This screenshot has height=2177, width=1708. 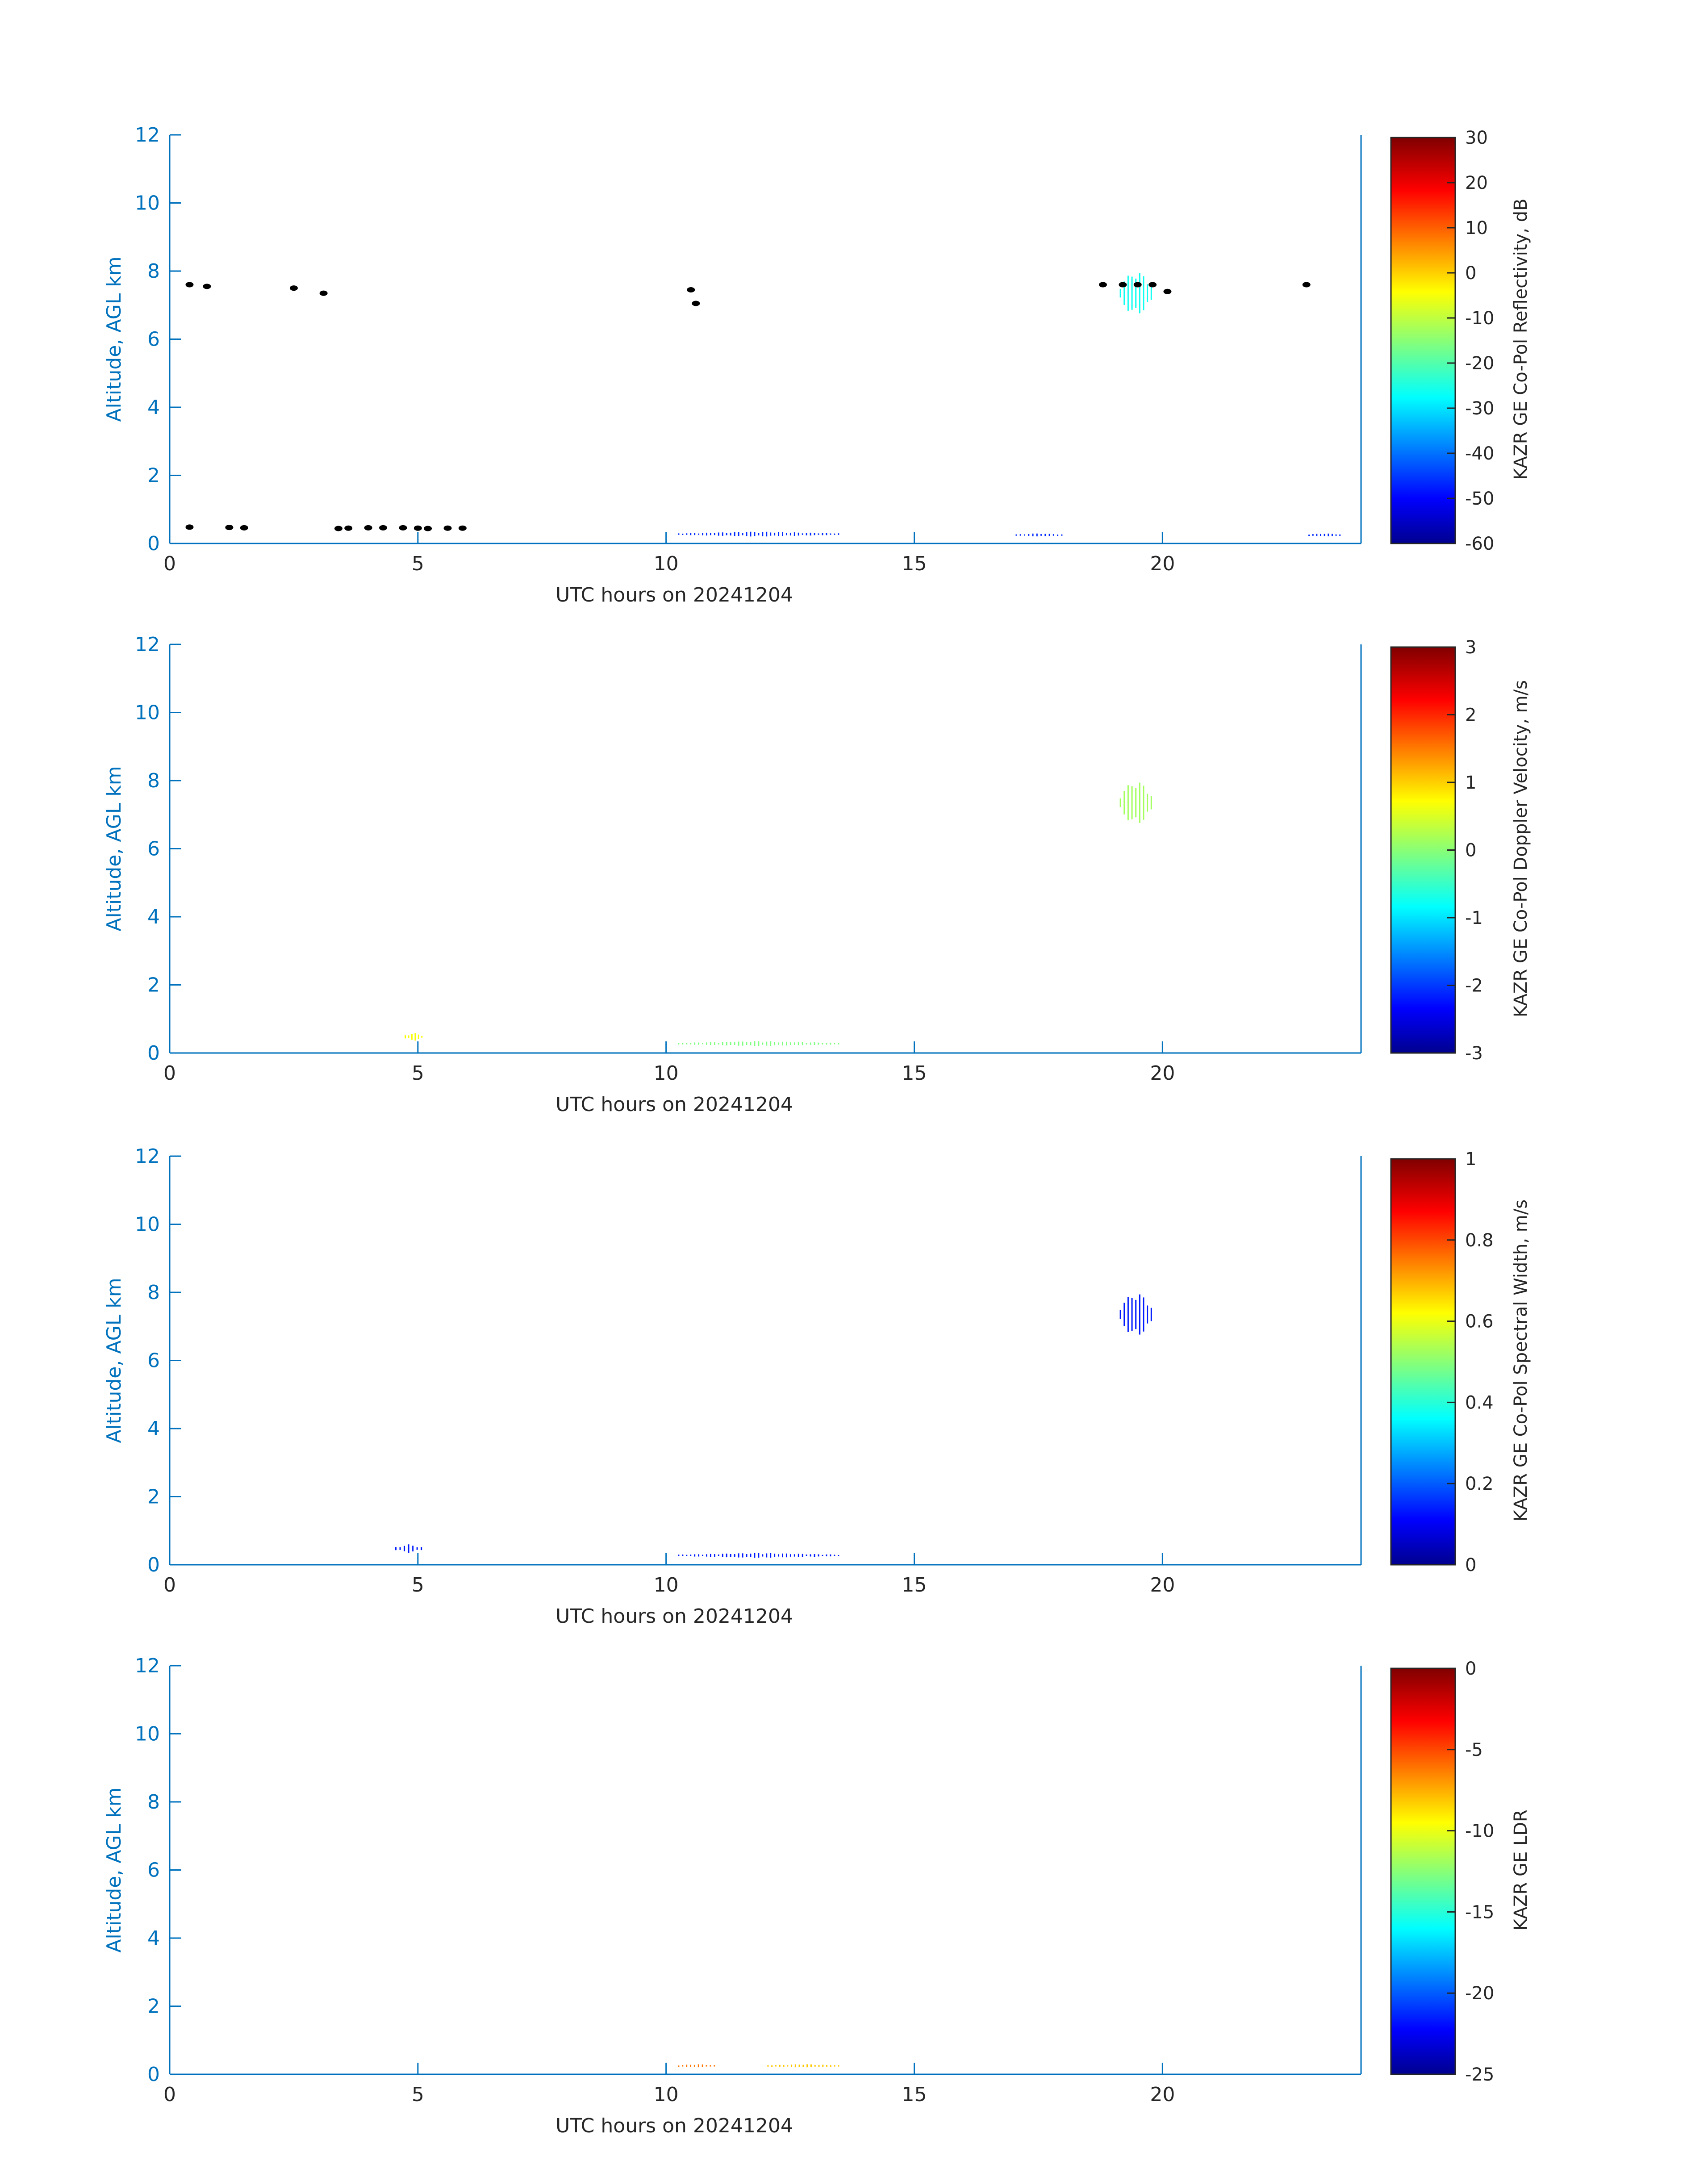 I want to click on colorbar-tick-label: -15, so click(x=1479, y=1912).